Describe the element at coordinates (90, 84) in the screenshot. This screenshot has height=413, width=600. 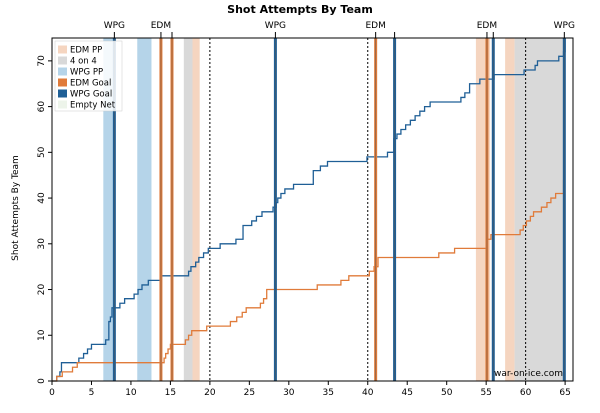
I see `legend-label: EDM Goal` at that location.